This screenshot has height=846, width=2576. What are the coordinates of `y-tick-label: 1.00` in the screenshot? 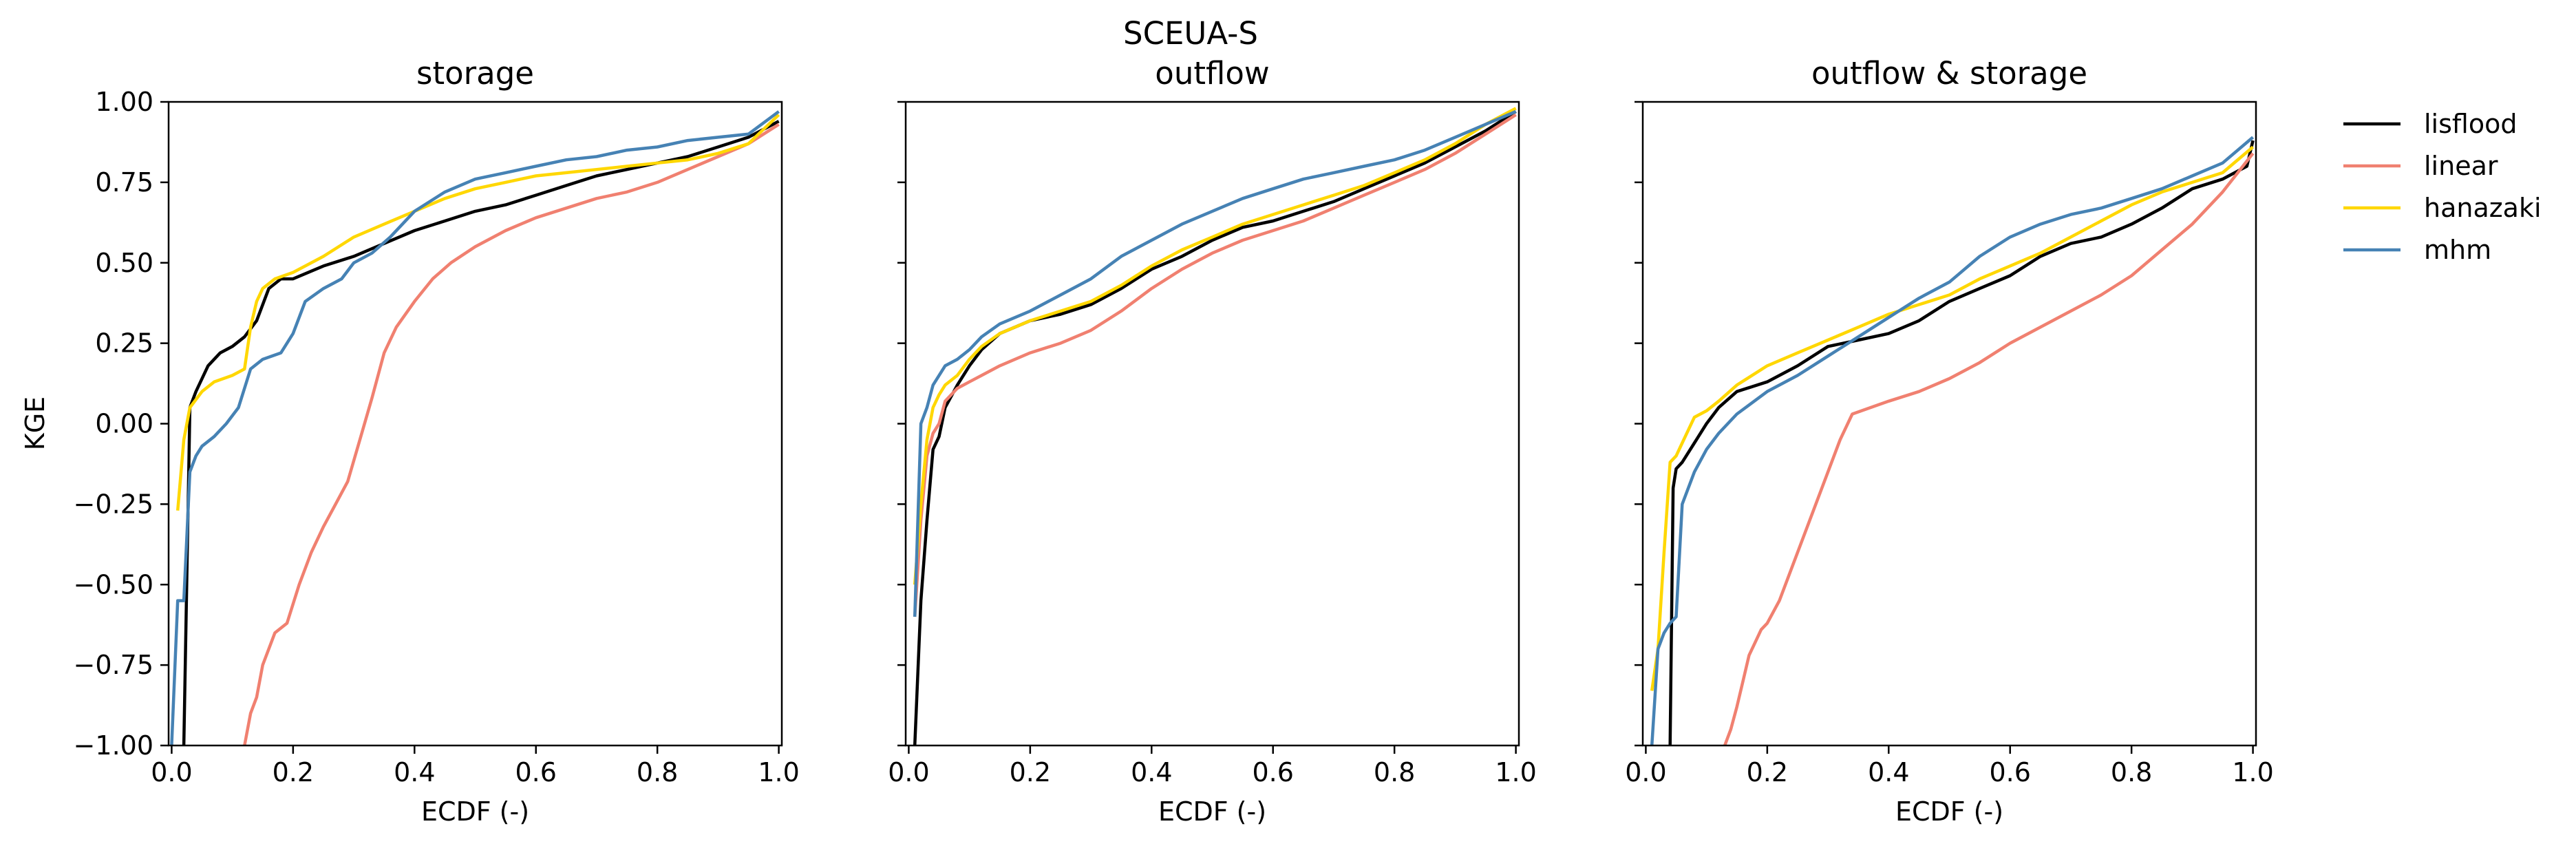 It's located at (124, 102).